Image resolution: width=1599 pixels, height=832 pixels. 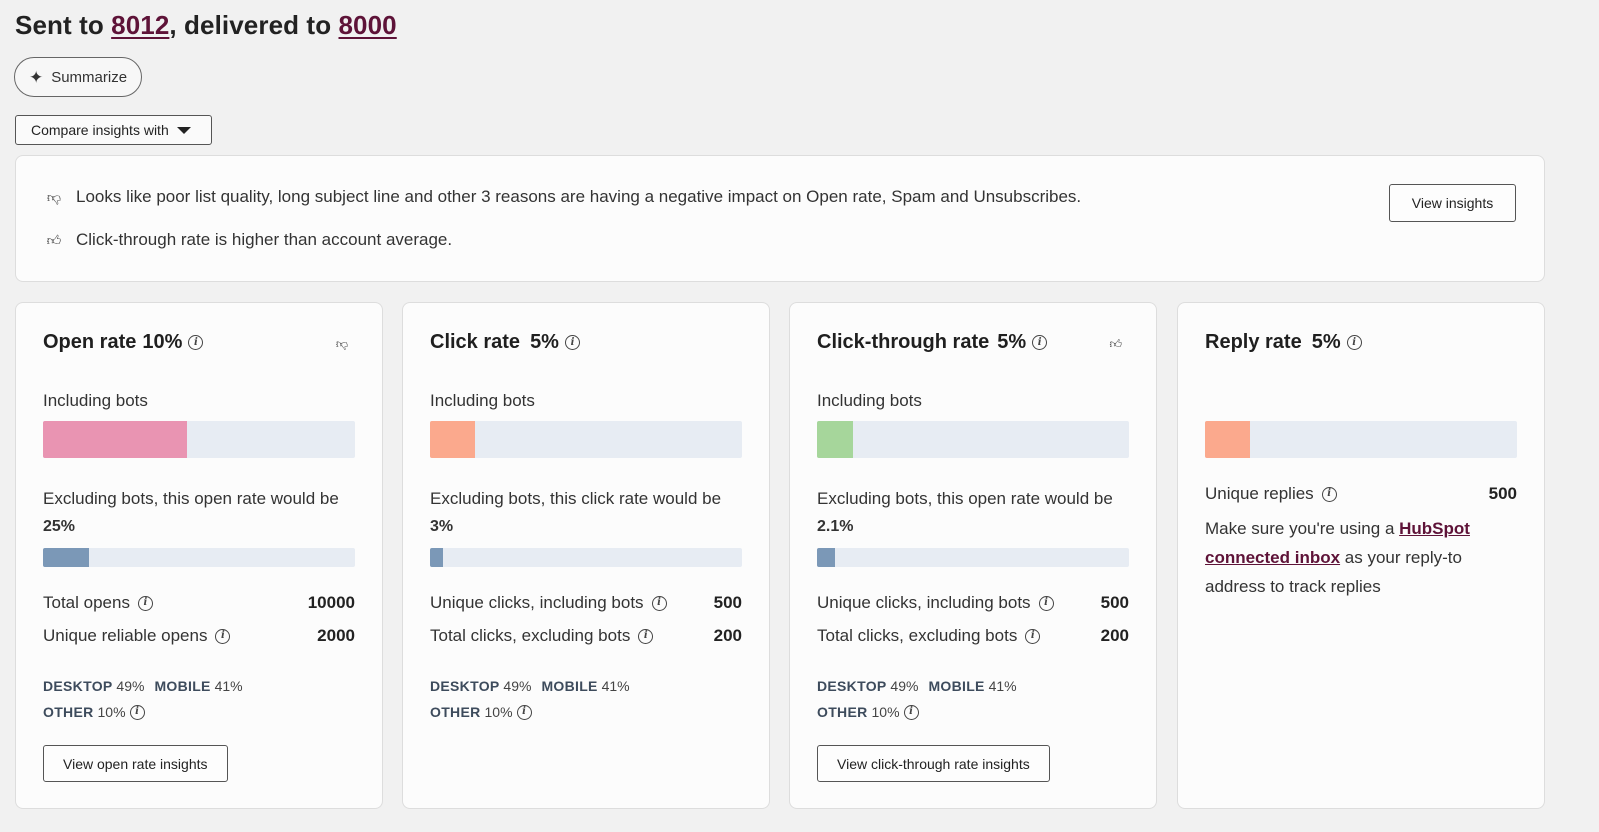 What do you see at coordinates (903, 342) in the screenshot?
I see `card-title-text: Click-through rate` at bounding box center [903, 342].